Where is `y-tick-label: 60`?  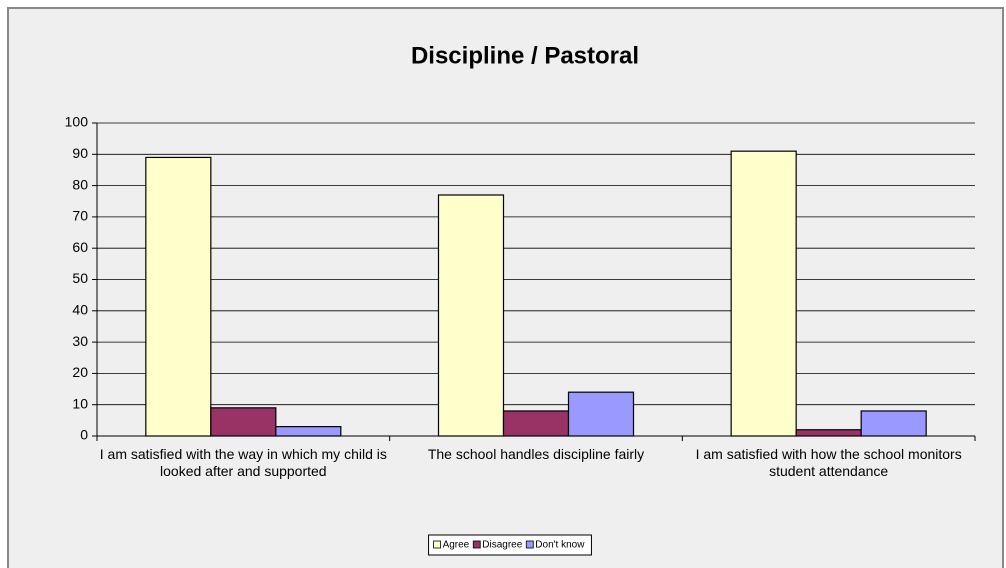
y-tick-label: 60 is located at coordinates (80, 247).